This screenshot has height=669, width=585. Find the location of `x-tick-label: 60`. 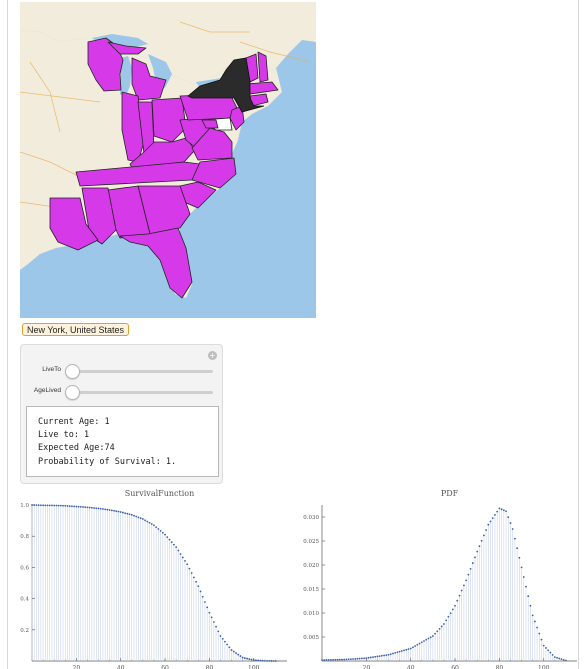

x-tick-label: 60 is located at coordinates (165, 667).